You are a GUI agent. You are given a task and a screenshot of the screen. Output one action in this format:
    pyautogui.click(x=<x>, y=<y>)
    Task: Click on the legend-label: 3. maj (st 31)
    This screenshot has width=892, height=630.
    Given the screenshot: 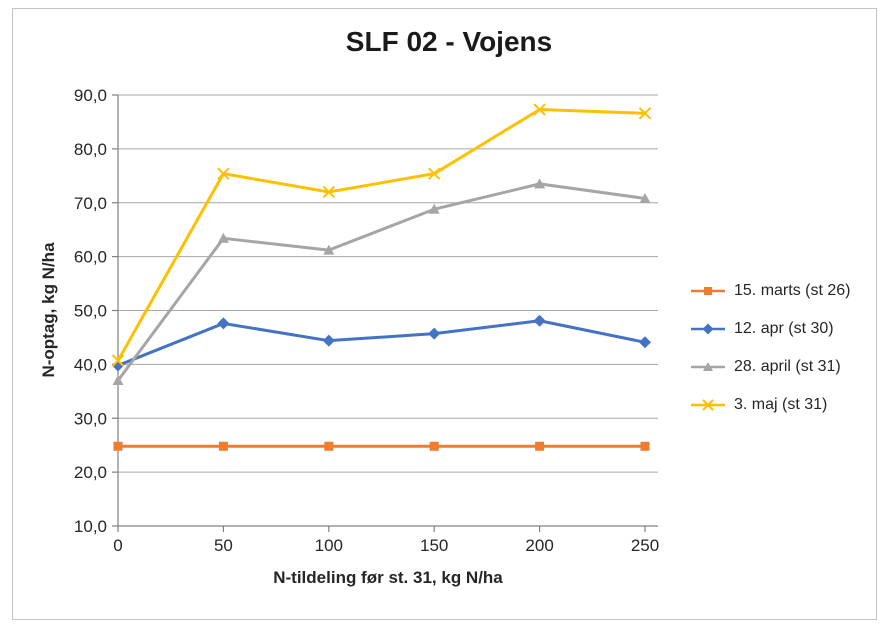 What is the action you would take?
    pyautogui.click(x=781, y=404)
    